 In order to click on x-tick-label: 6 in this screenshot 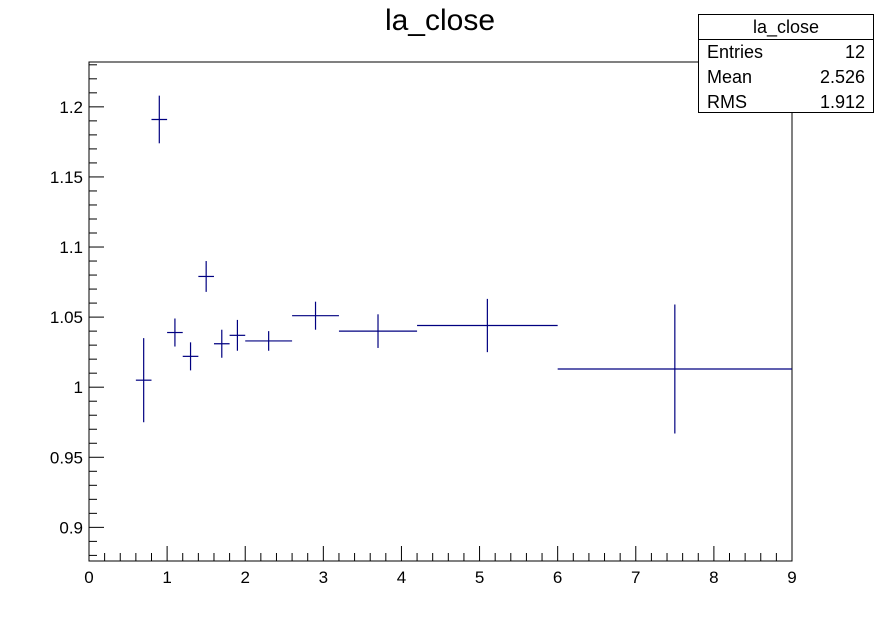, I will do `click(557, 577)`.